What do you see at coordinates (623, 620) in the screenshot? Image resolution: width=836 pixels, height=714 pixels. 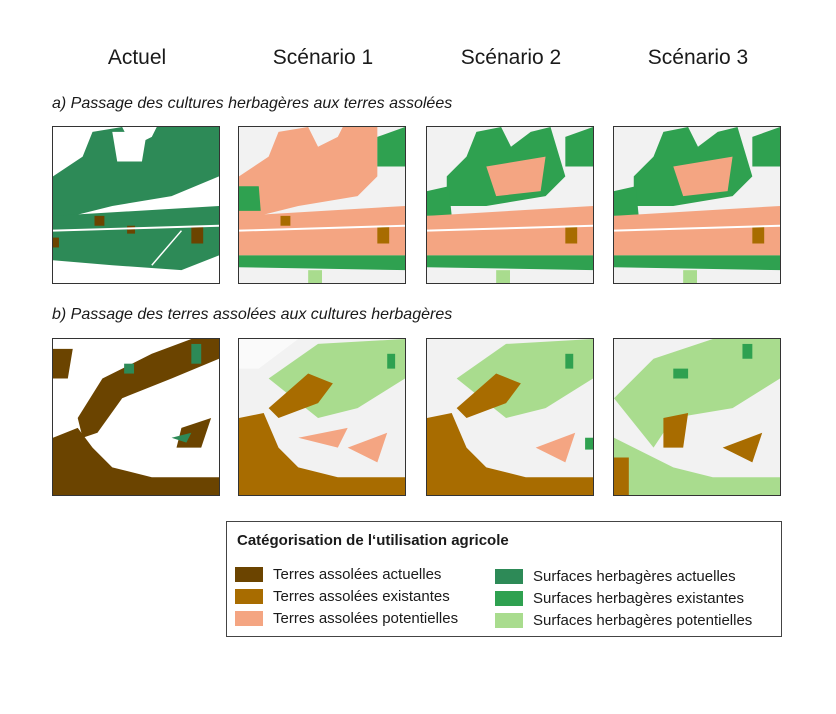 I see `legend-item-surfaces-potentielles: Surfaces herbagères potentielles` at bounding box center [623, 620].